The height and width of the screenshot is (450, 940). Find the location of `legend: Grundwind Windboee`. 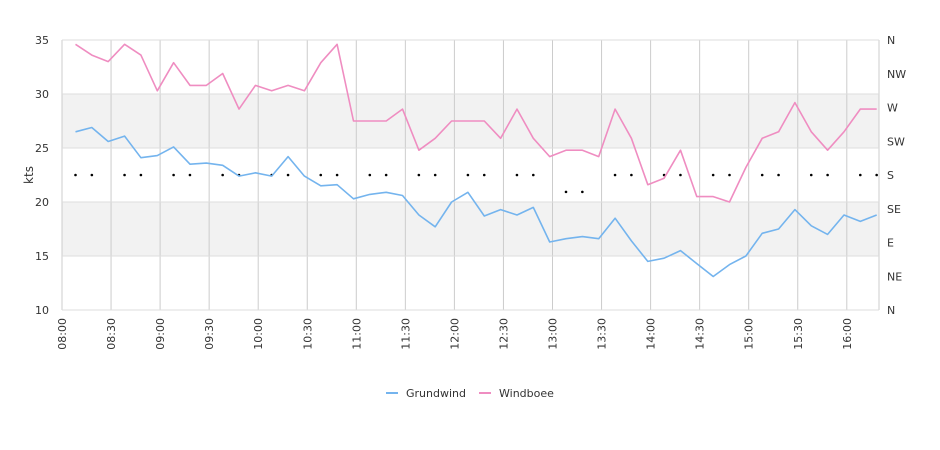

legend: Grundwind Windboee is located at coordinates (470, 393).